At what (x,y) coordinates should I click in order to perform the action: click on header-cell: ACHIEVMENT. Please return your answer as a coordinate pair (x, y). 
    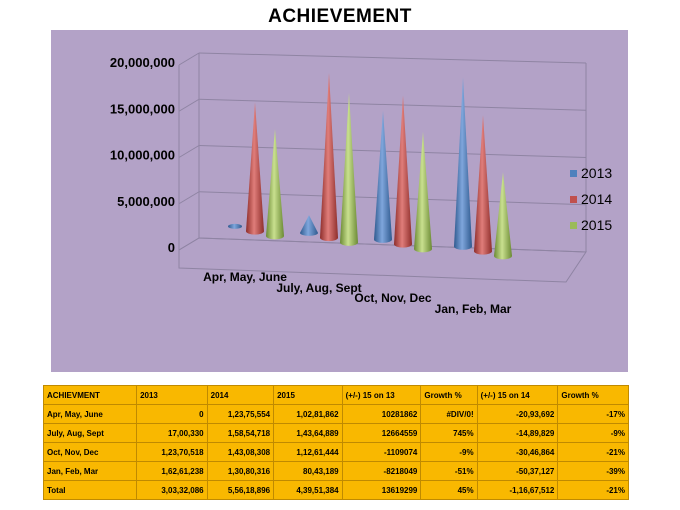
    Looking at the image, I should click on (90, 395).